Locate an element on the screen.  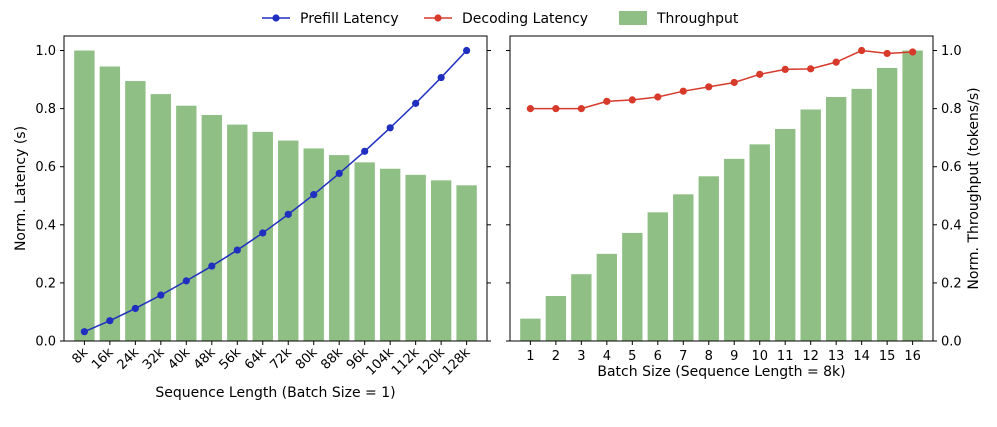
y-tick-label: 1.0 is located at coordinates (45, 51).